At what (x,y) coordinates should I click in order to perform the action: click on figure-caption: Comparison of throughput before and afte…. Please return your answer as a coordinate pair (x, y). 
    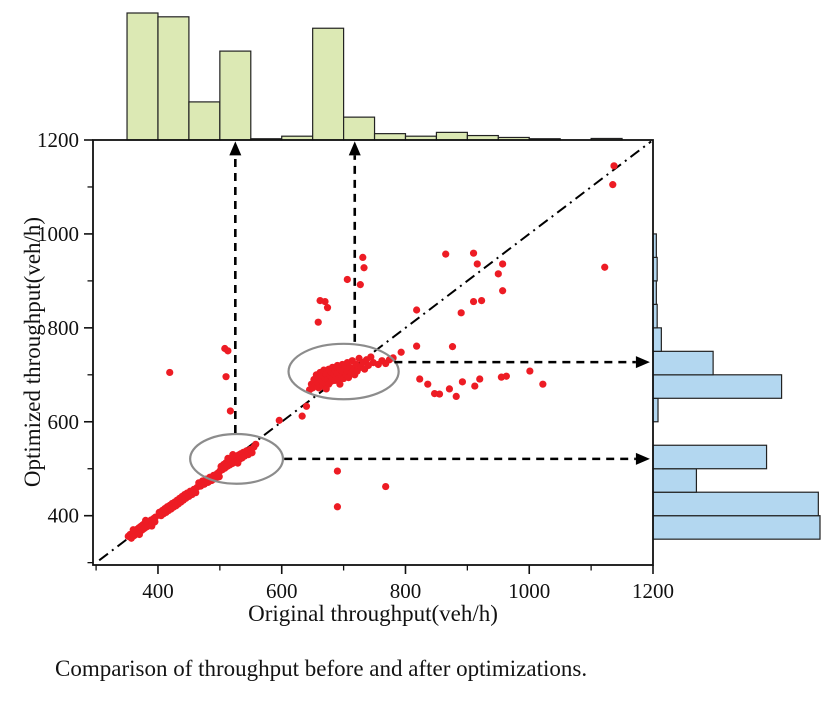
    Looking at the image, I should click on (321, 668).